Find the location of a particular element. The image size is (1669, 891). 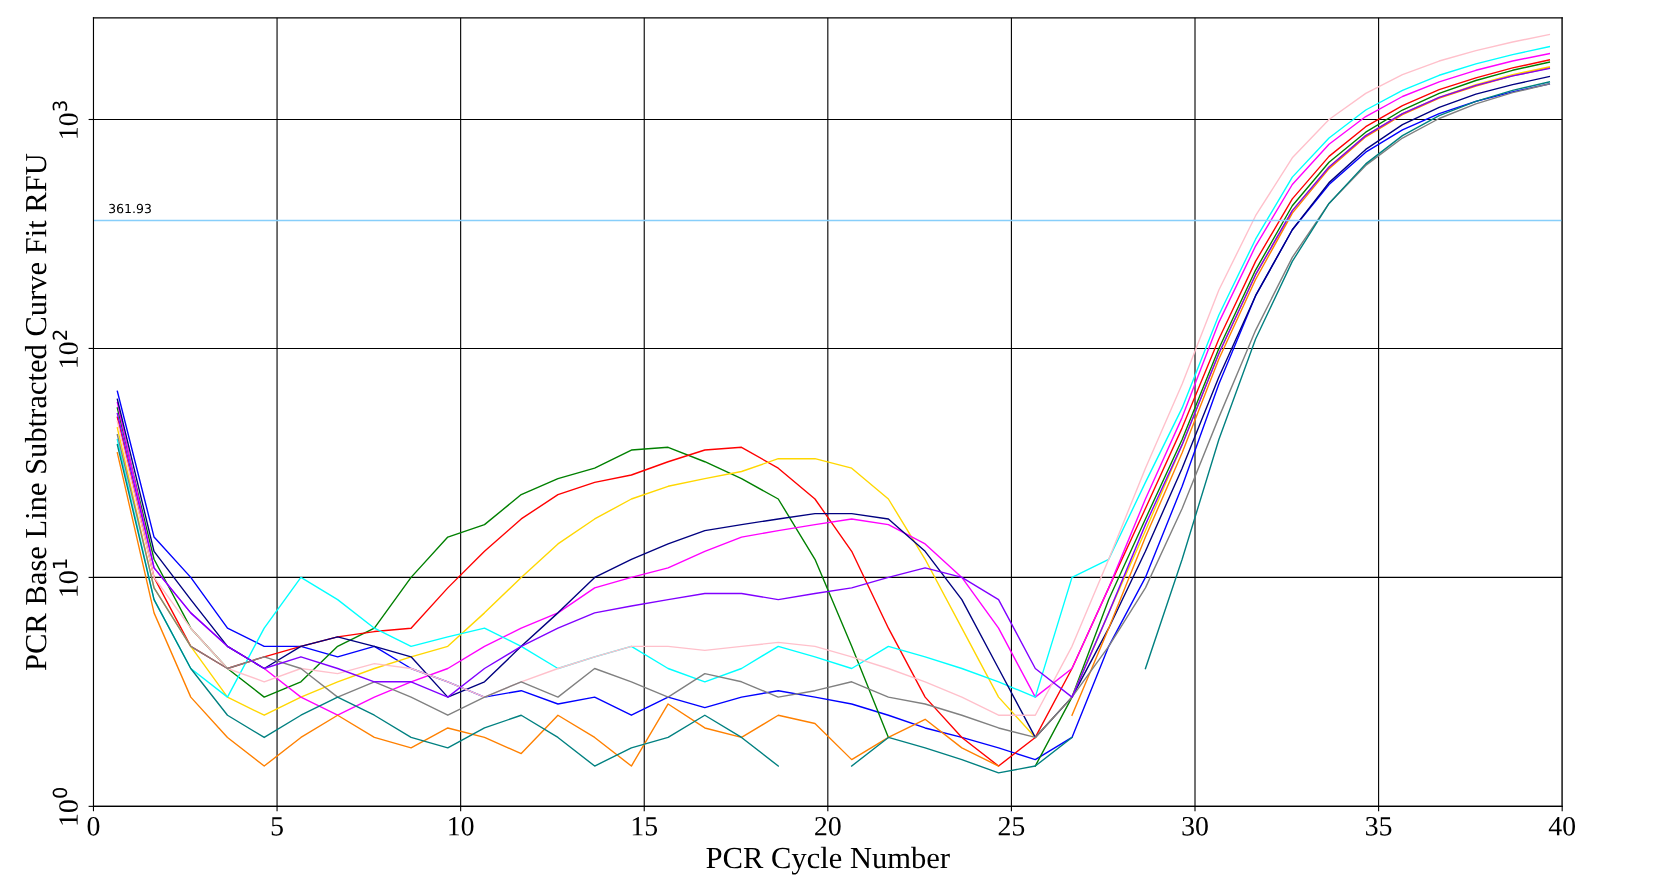

y-tick-label: 10$^{0}$ is located at coordinates (65, 806).